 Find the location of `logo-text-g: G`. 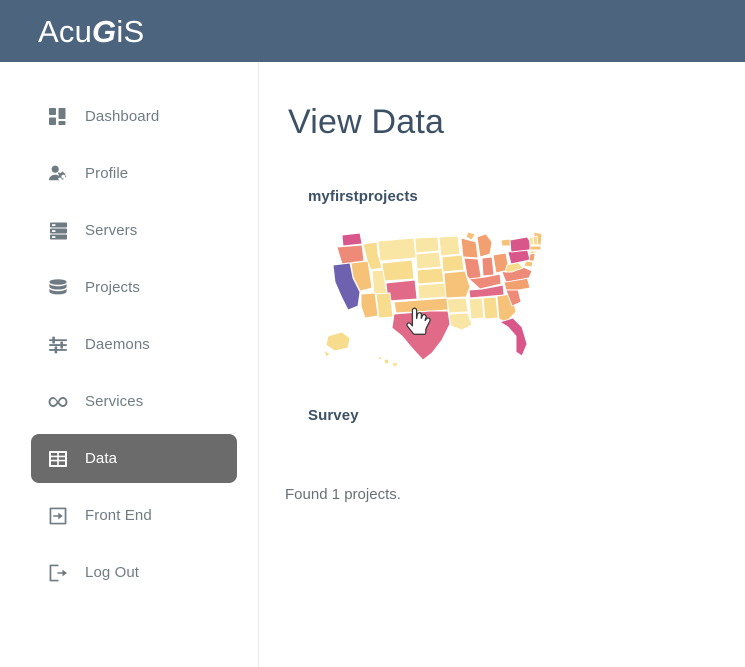

logo-text-g: G is located at coordinates (104, 31).